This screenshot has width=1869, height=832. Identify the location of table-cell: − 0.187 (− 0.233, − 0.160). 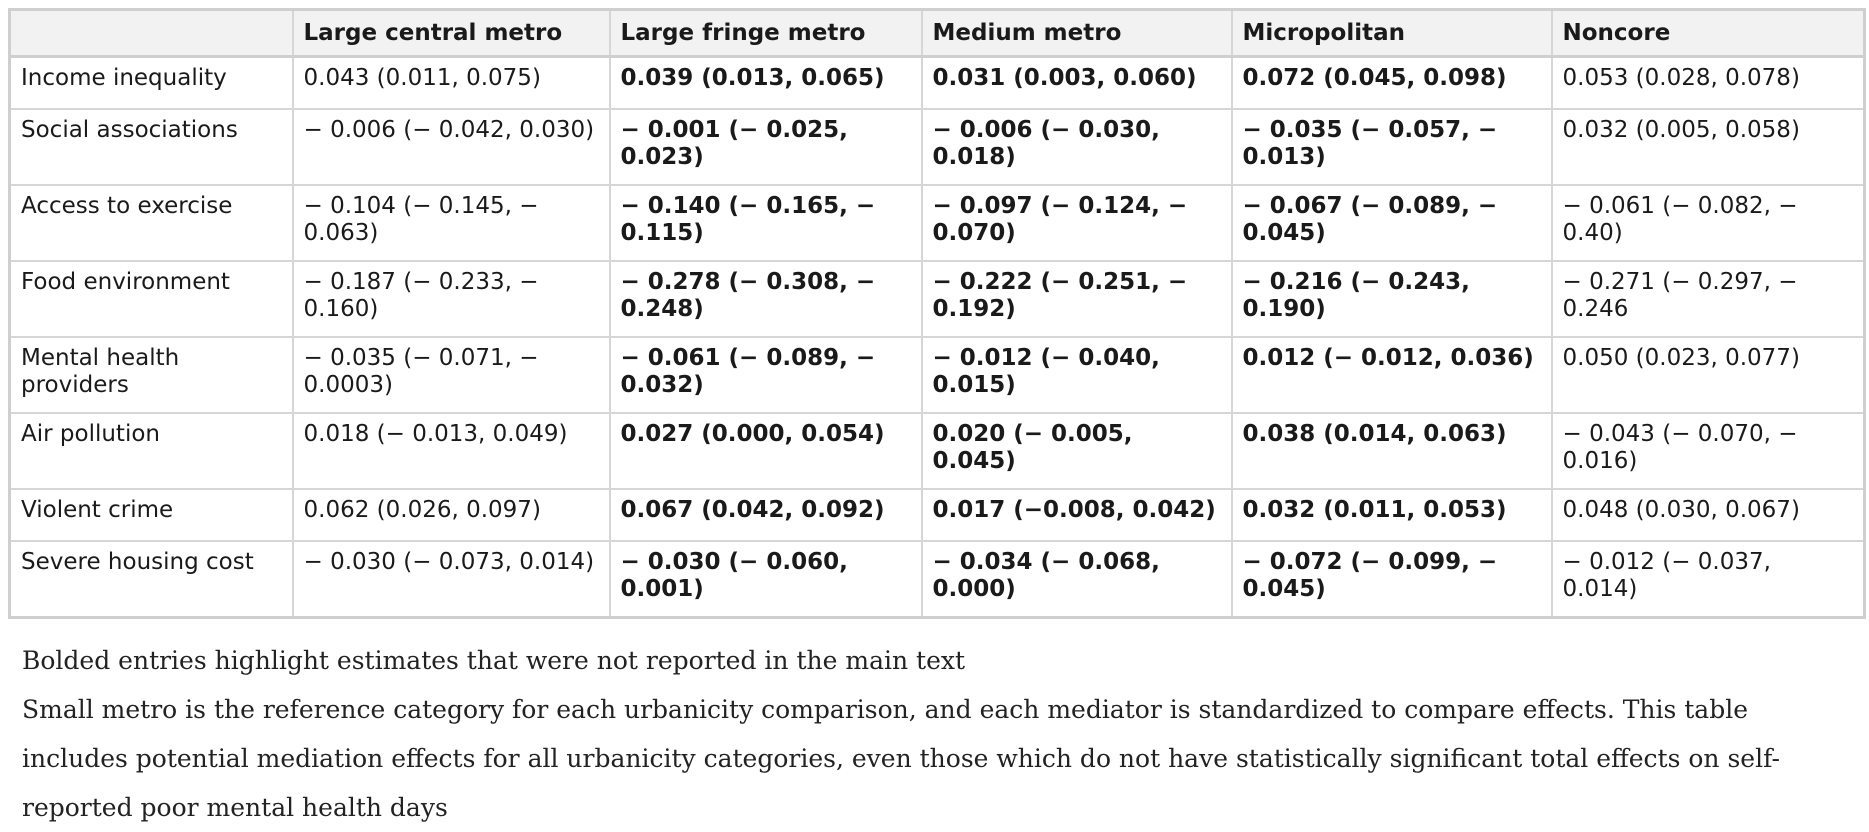
(451, 299).